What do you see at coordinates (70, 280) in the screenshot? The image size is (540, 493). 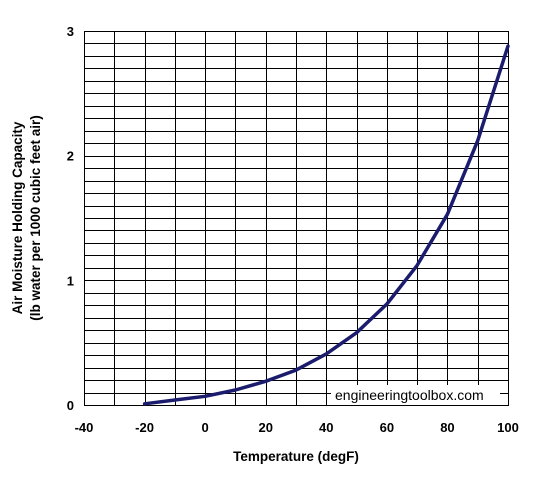 I see `y-tick-label: 1` at bounding box center [70, 280].